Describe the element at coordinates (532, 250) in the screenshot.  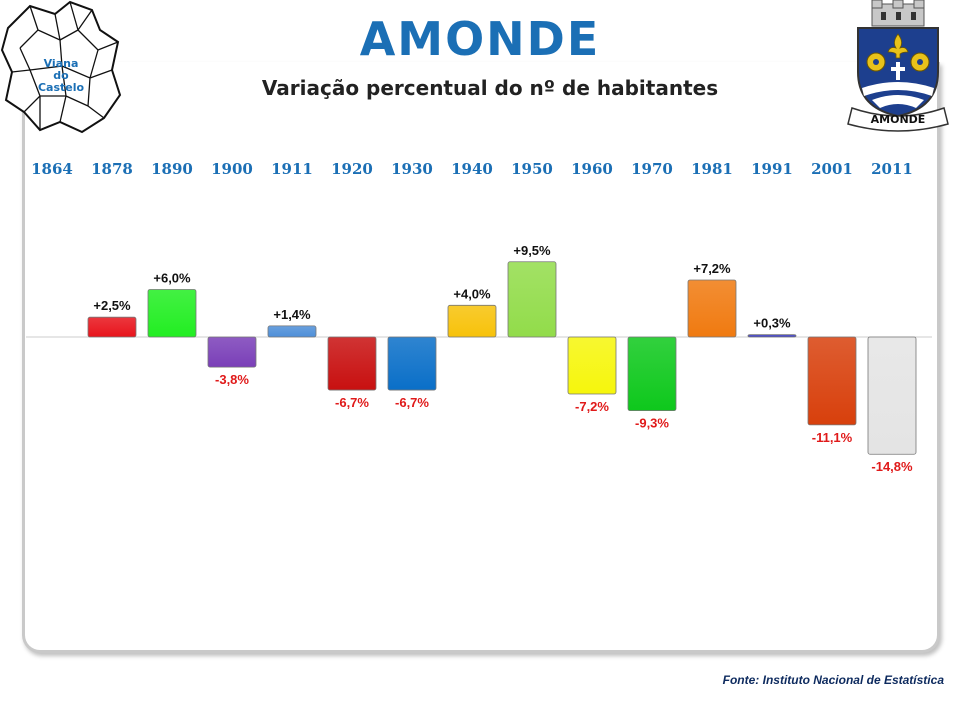
I see `data-label-1950: +9,5%` at that location.